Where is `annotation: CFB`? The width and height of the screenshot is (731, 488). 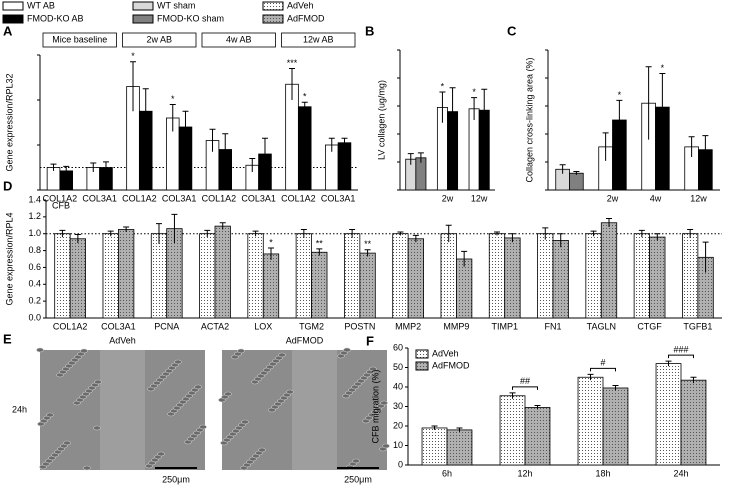 annotation: CFB is located at coordinates (61, 205).